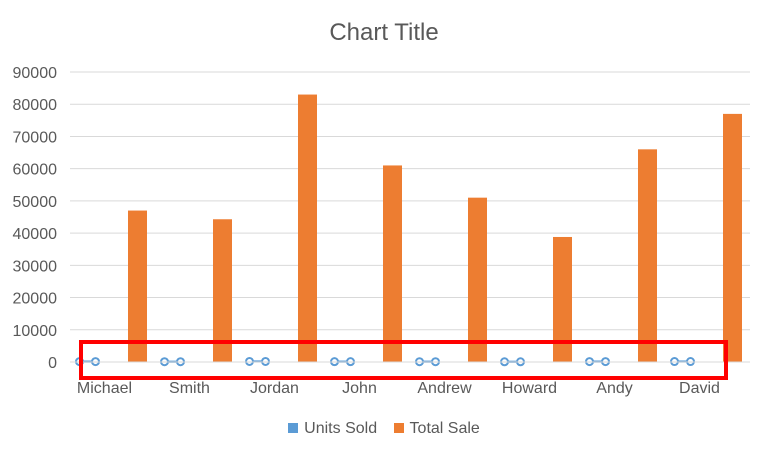 The height and width of the screenshot is (455, 768). I want to click on y-tick-label: 0, so click(52, 363).